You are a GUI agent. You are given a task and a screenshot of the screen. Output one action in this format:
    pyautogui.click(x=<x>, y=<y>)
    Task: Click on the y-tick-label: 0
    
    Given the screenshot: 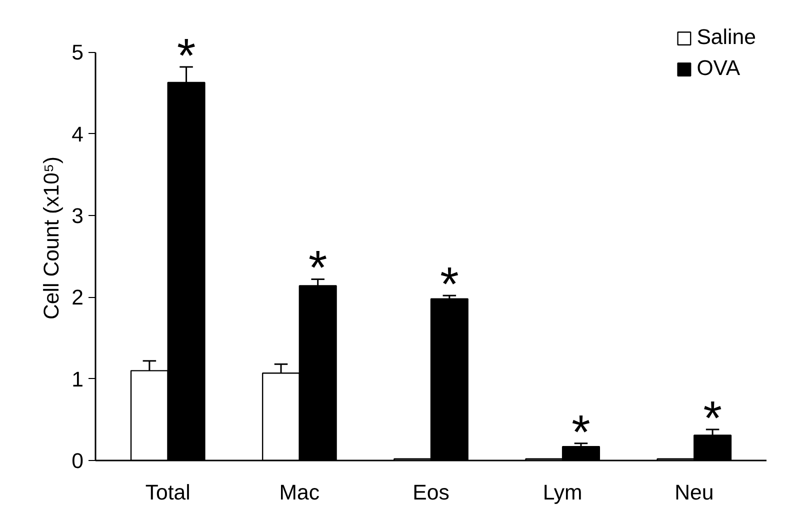 What is the action you would take?
    pyautogui.click(x=78, y=461)
    